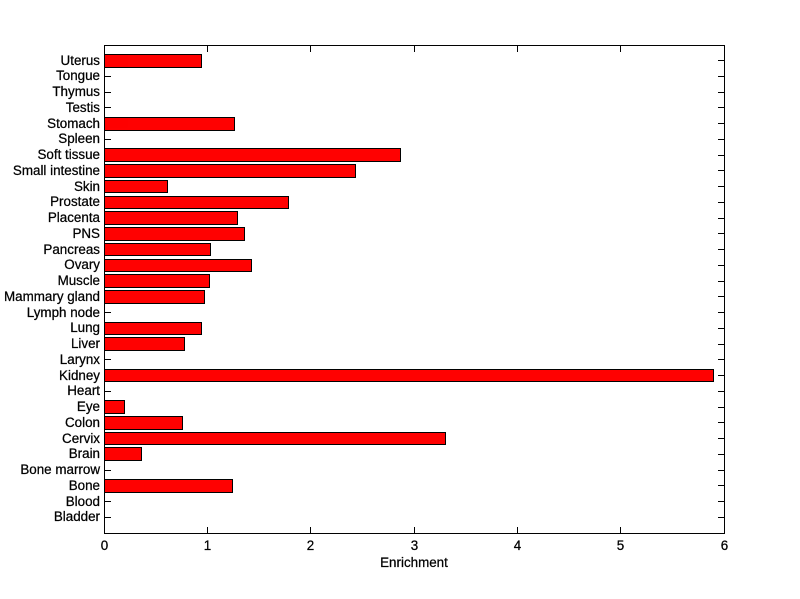 This screenshot has height=599, width=800. What do you see at coordinates (83, 107) in the screenshot?
I see `svg-text: Testis` at bounding box center [83, 107].